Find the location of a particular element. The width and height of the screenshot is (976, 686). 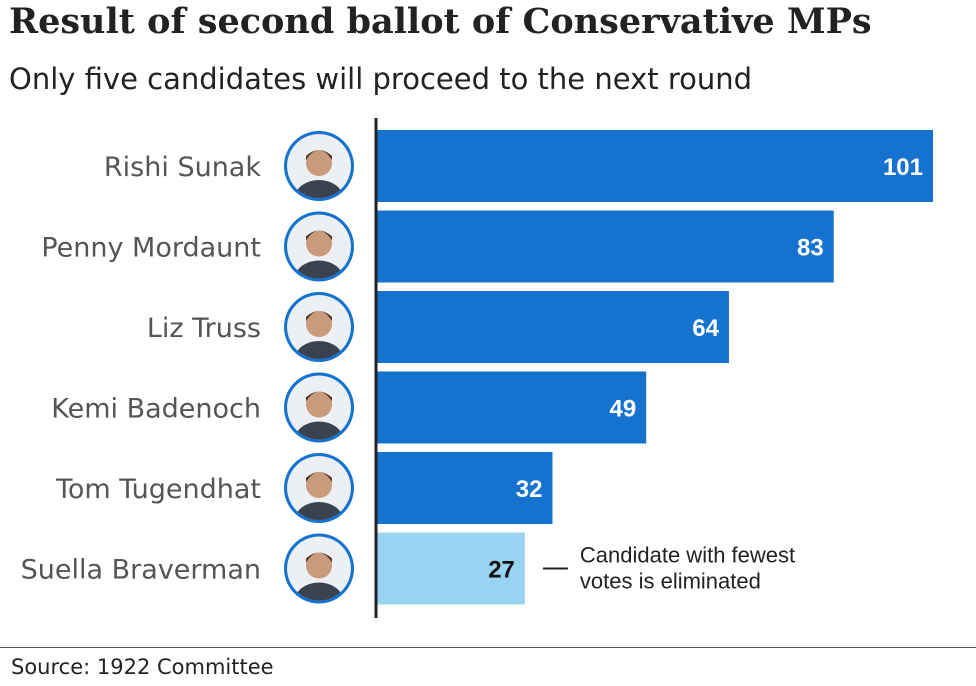

annotation-text: Candidate with fewest is located at coordinates (687, 555).